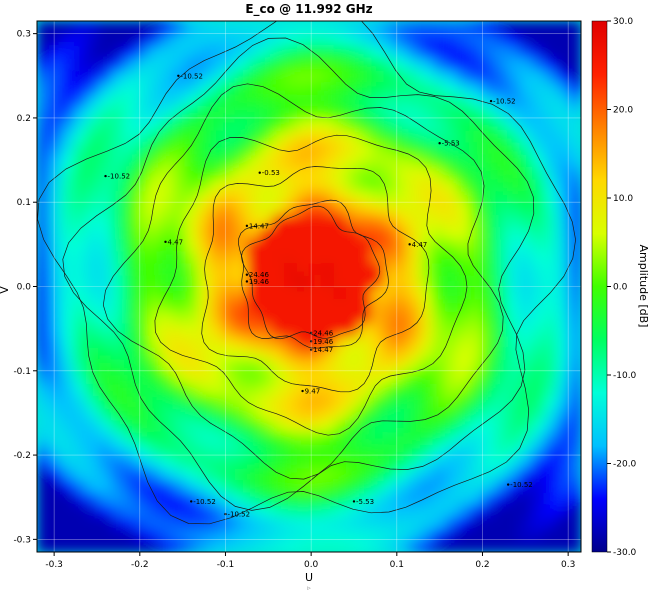 The image size is (650, 594). I want to click on y-tick-label: 0.2, so click(24, 119).